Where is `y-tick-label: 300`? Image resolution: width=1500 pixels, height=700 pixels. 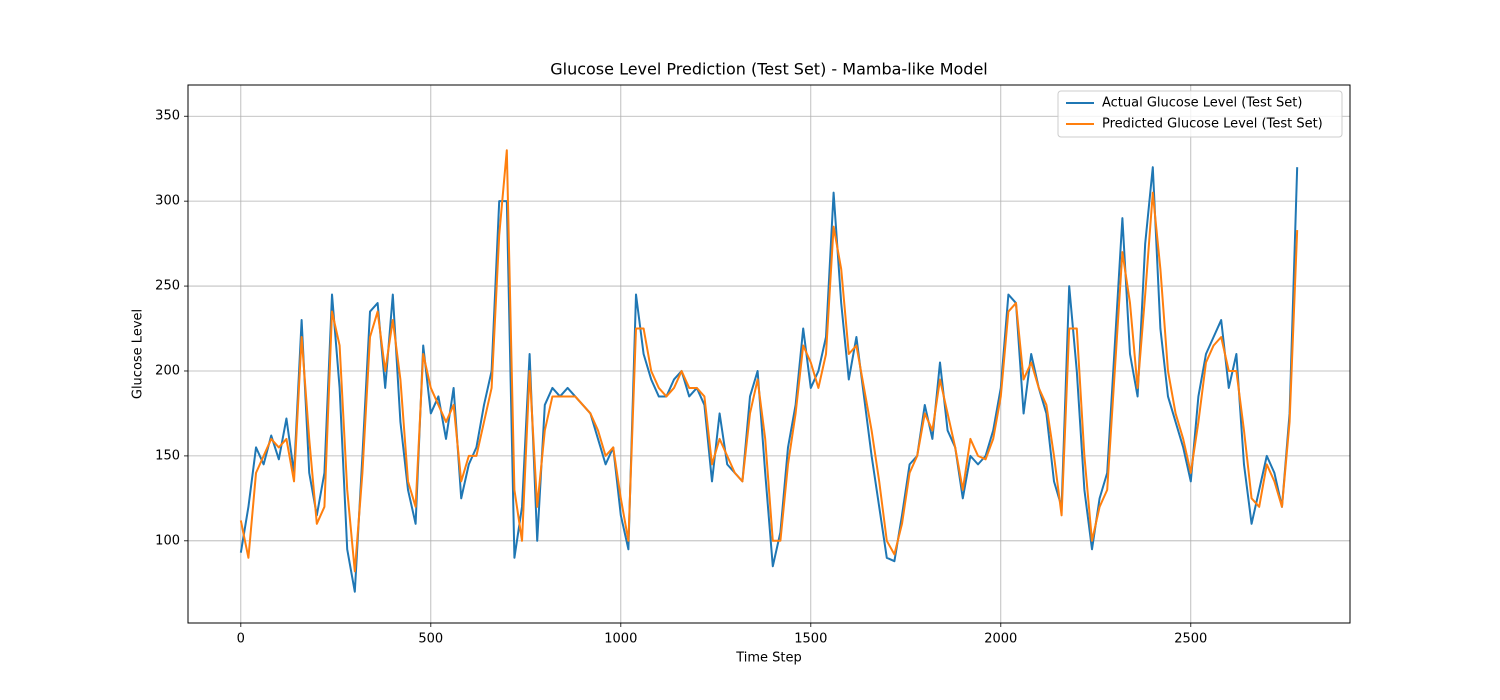
y-tick-label: 300 is located at coordinates (167, 201).